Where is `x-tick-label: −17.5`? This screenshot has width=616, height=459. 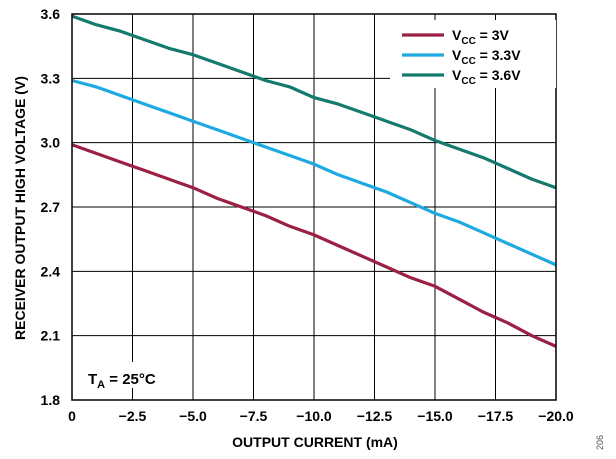
x-tick-label: −17.5 is located at coordinates (496, 416).